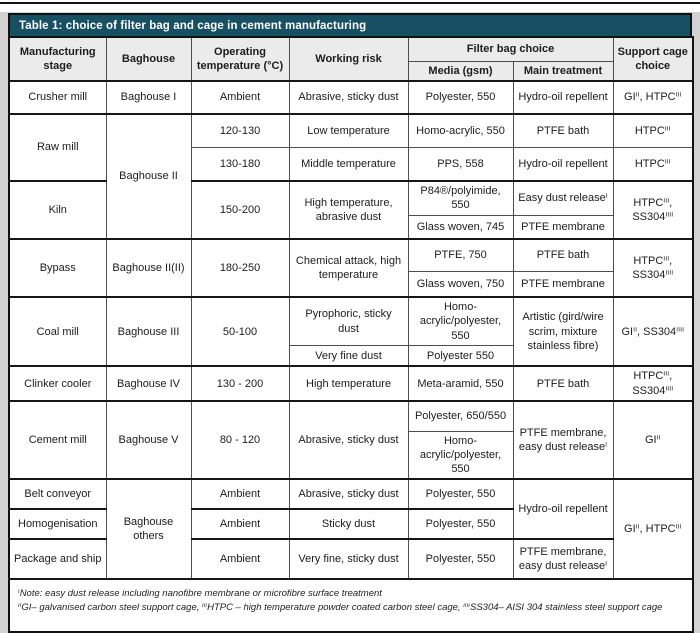 Image resolution: width=700 pixels, height=633 pixels. What do you see at coordinates (148, 529) in the screenshot?
I see `cell-baghouse: Baghouse others` at bounding box center [148, 529].